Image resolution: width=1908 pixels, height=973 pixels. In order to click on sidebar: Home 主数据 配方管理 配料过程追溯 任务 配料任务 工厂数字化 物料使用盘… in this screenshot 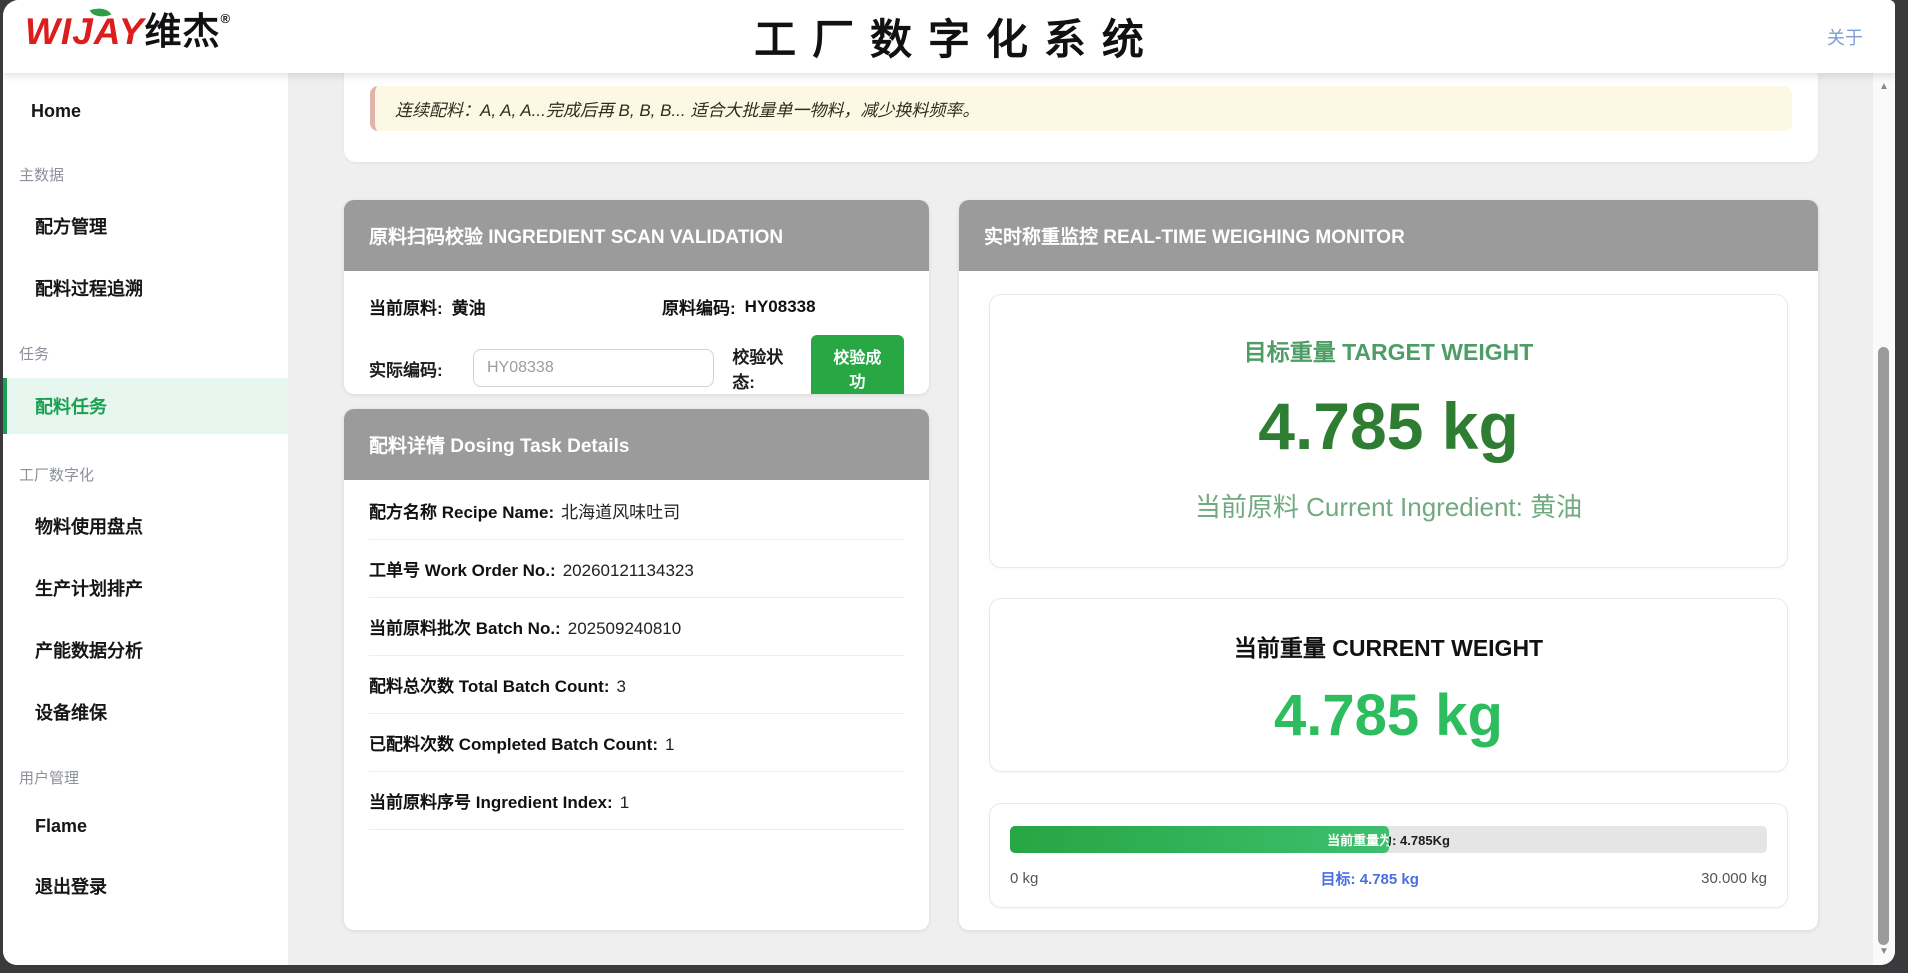, I will do `click(145, 519)`.